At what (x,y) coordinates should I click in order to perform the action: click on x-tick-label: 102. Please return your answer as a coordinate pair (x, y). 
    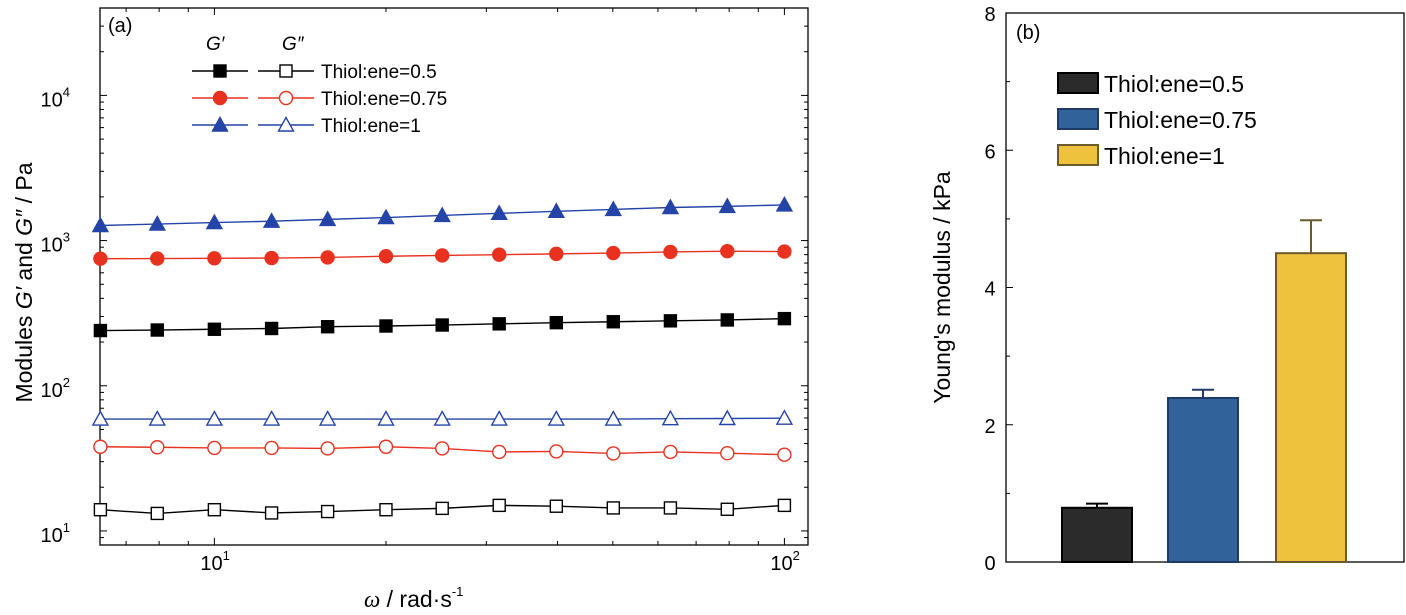
    Looking at the image, I should click on (784, 561).